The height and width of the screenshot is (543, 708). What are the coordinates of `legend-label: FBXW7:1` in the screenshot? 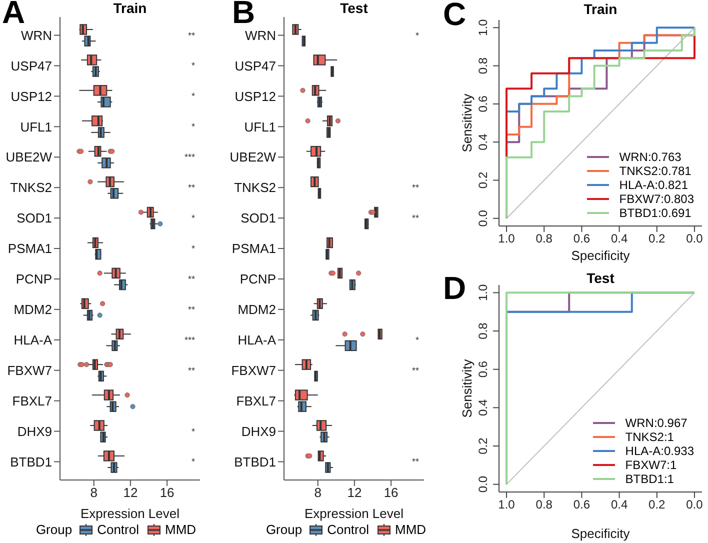 It's located at (651, 465).